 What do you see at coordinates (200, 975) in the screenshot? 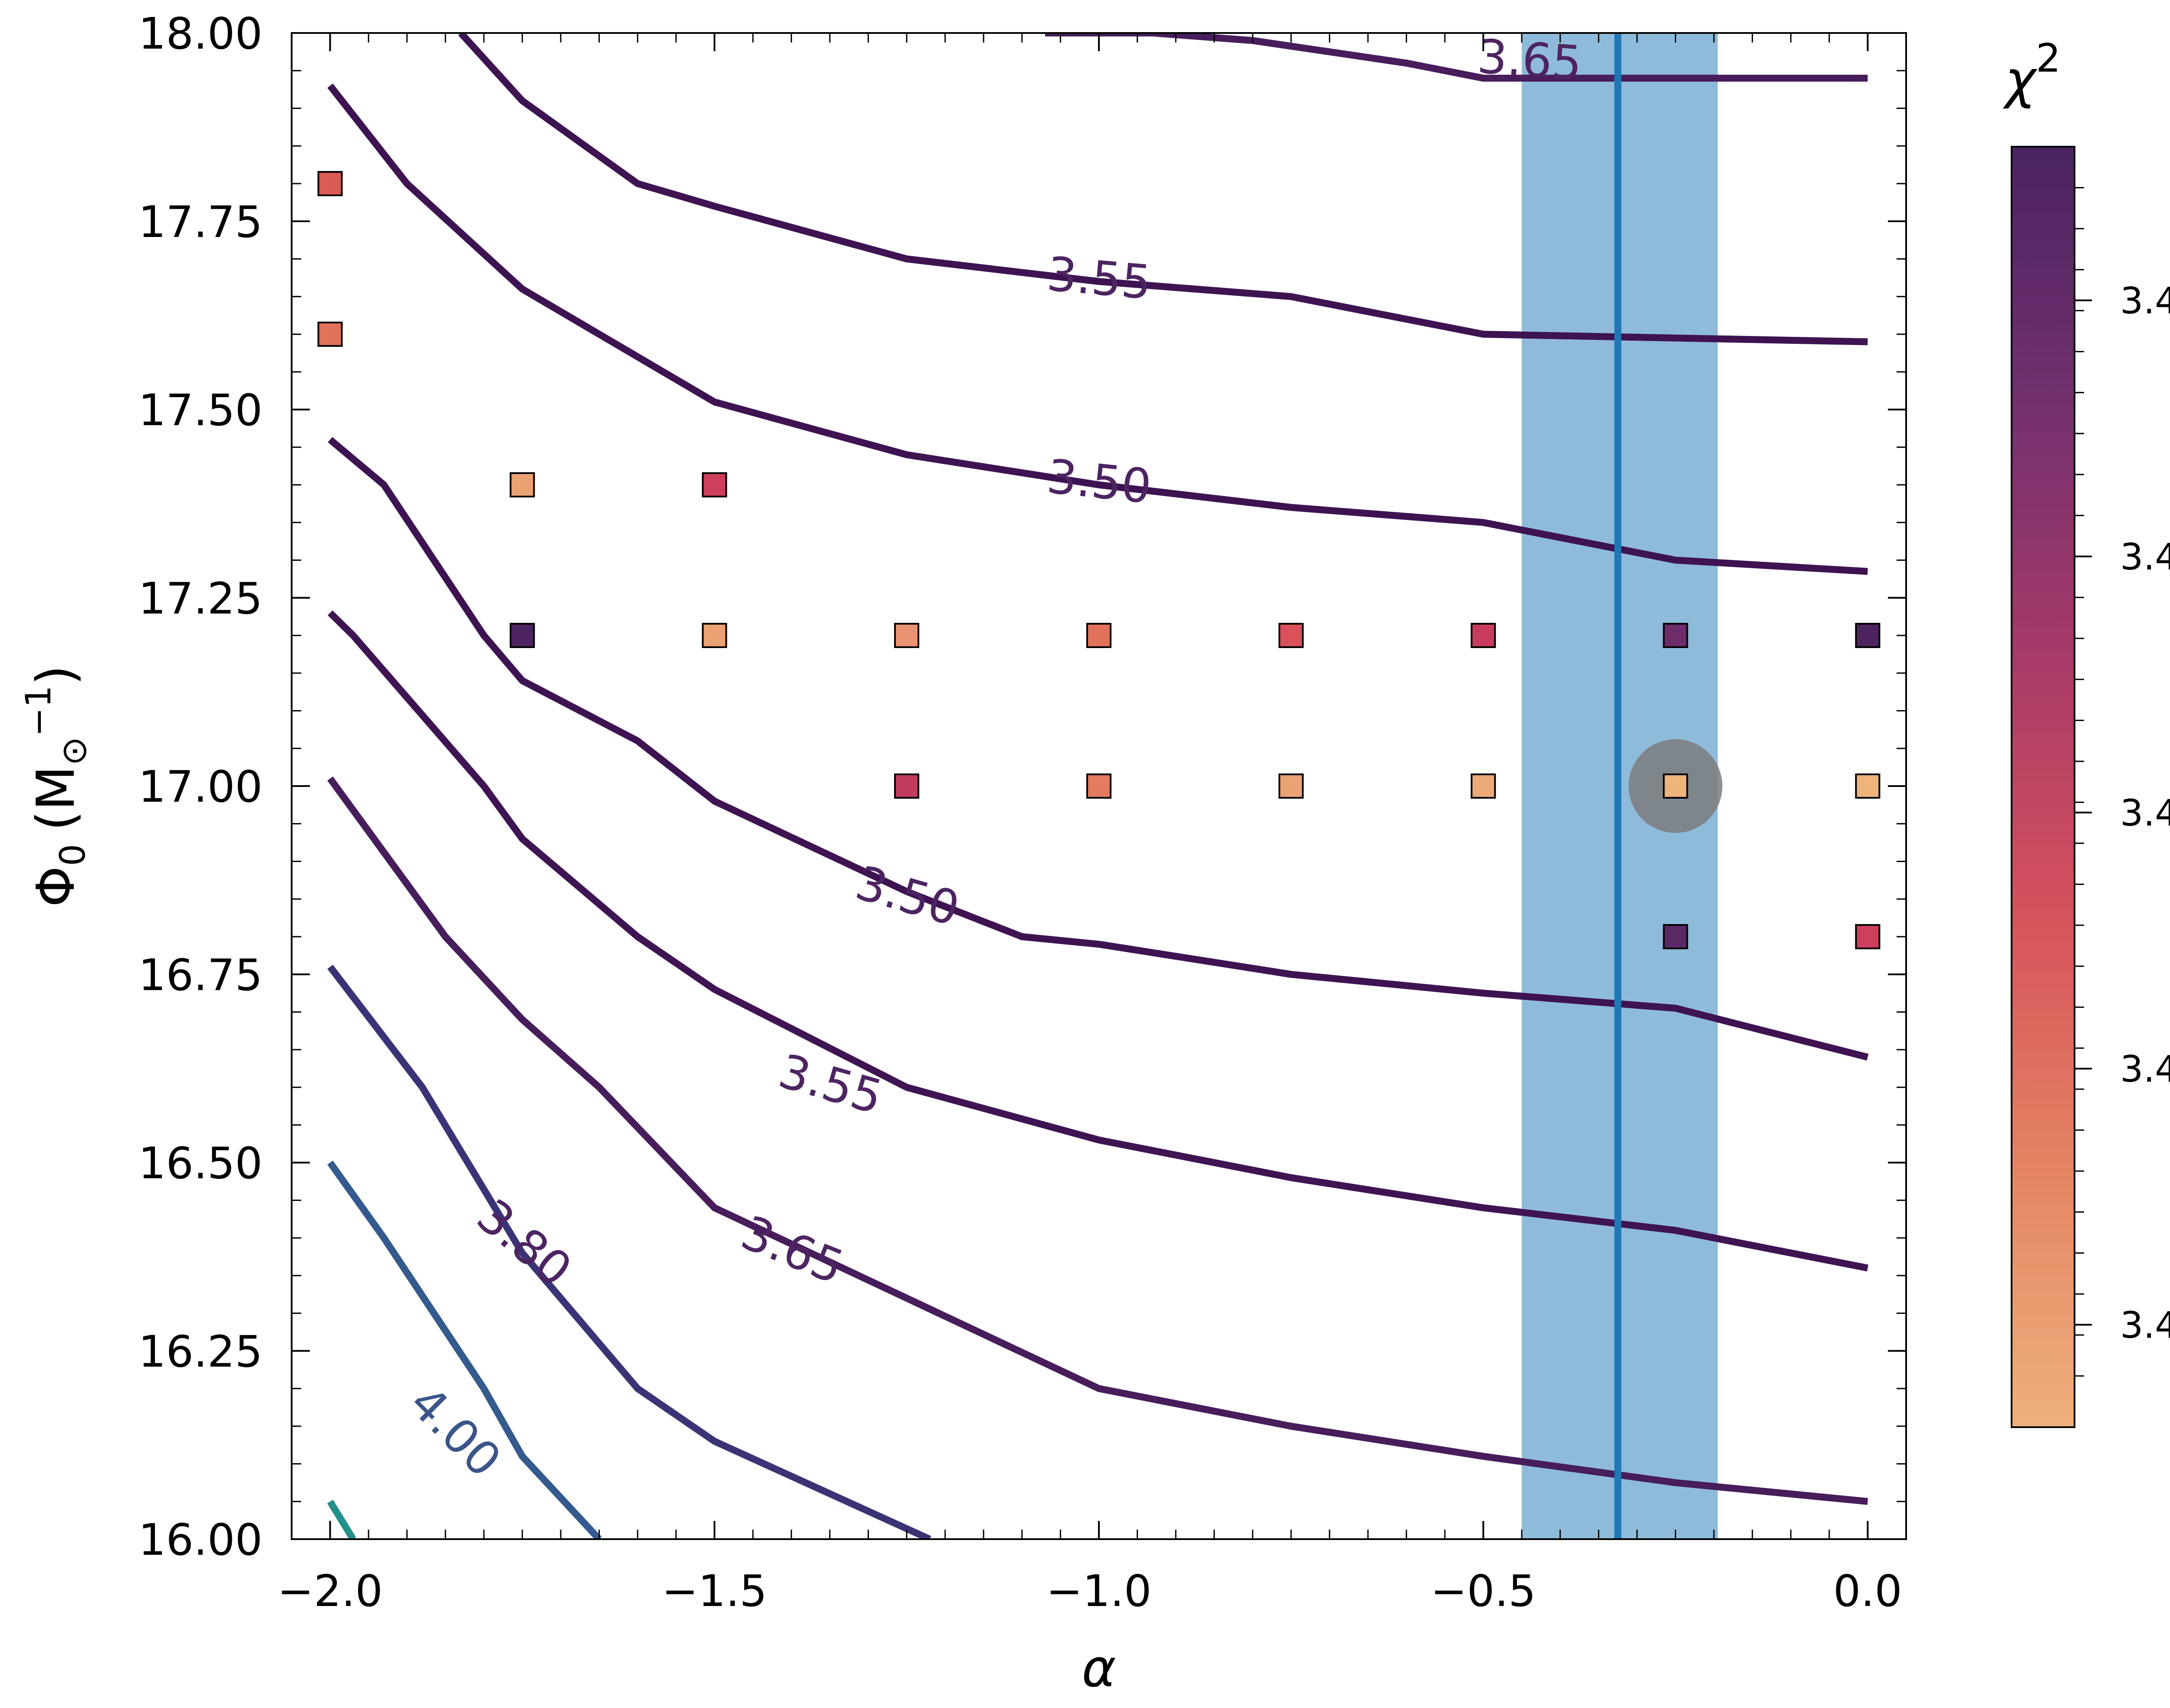
I see `y-tick-label: 16.75` at bounding box center [200, 975].